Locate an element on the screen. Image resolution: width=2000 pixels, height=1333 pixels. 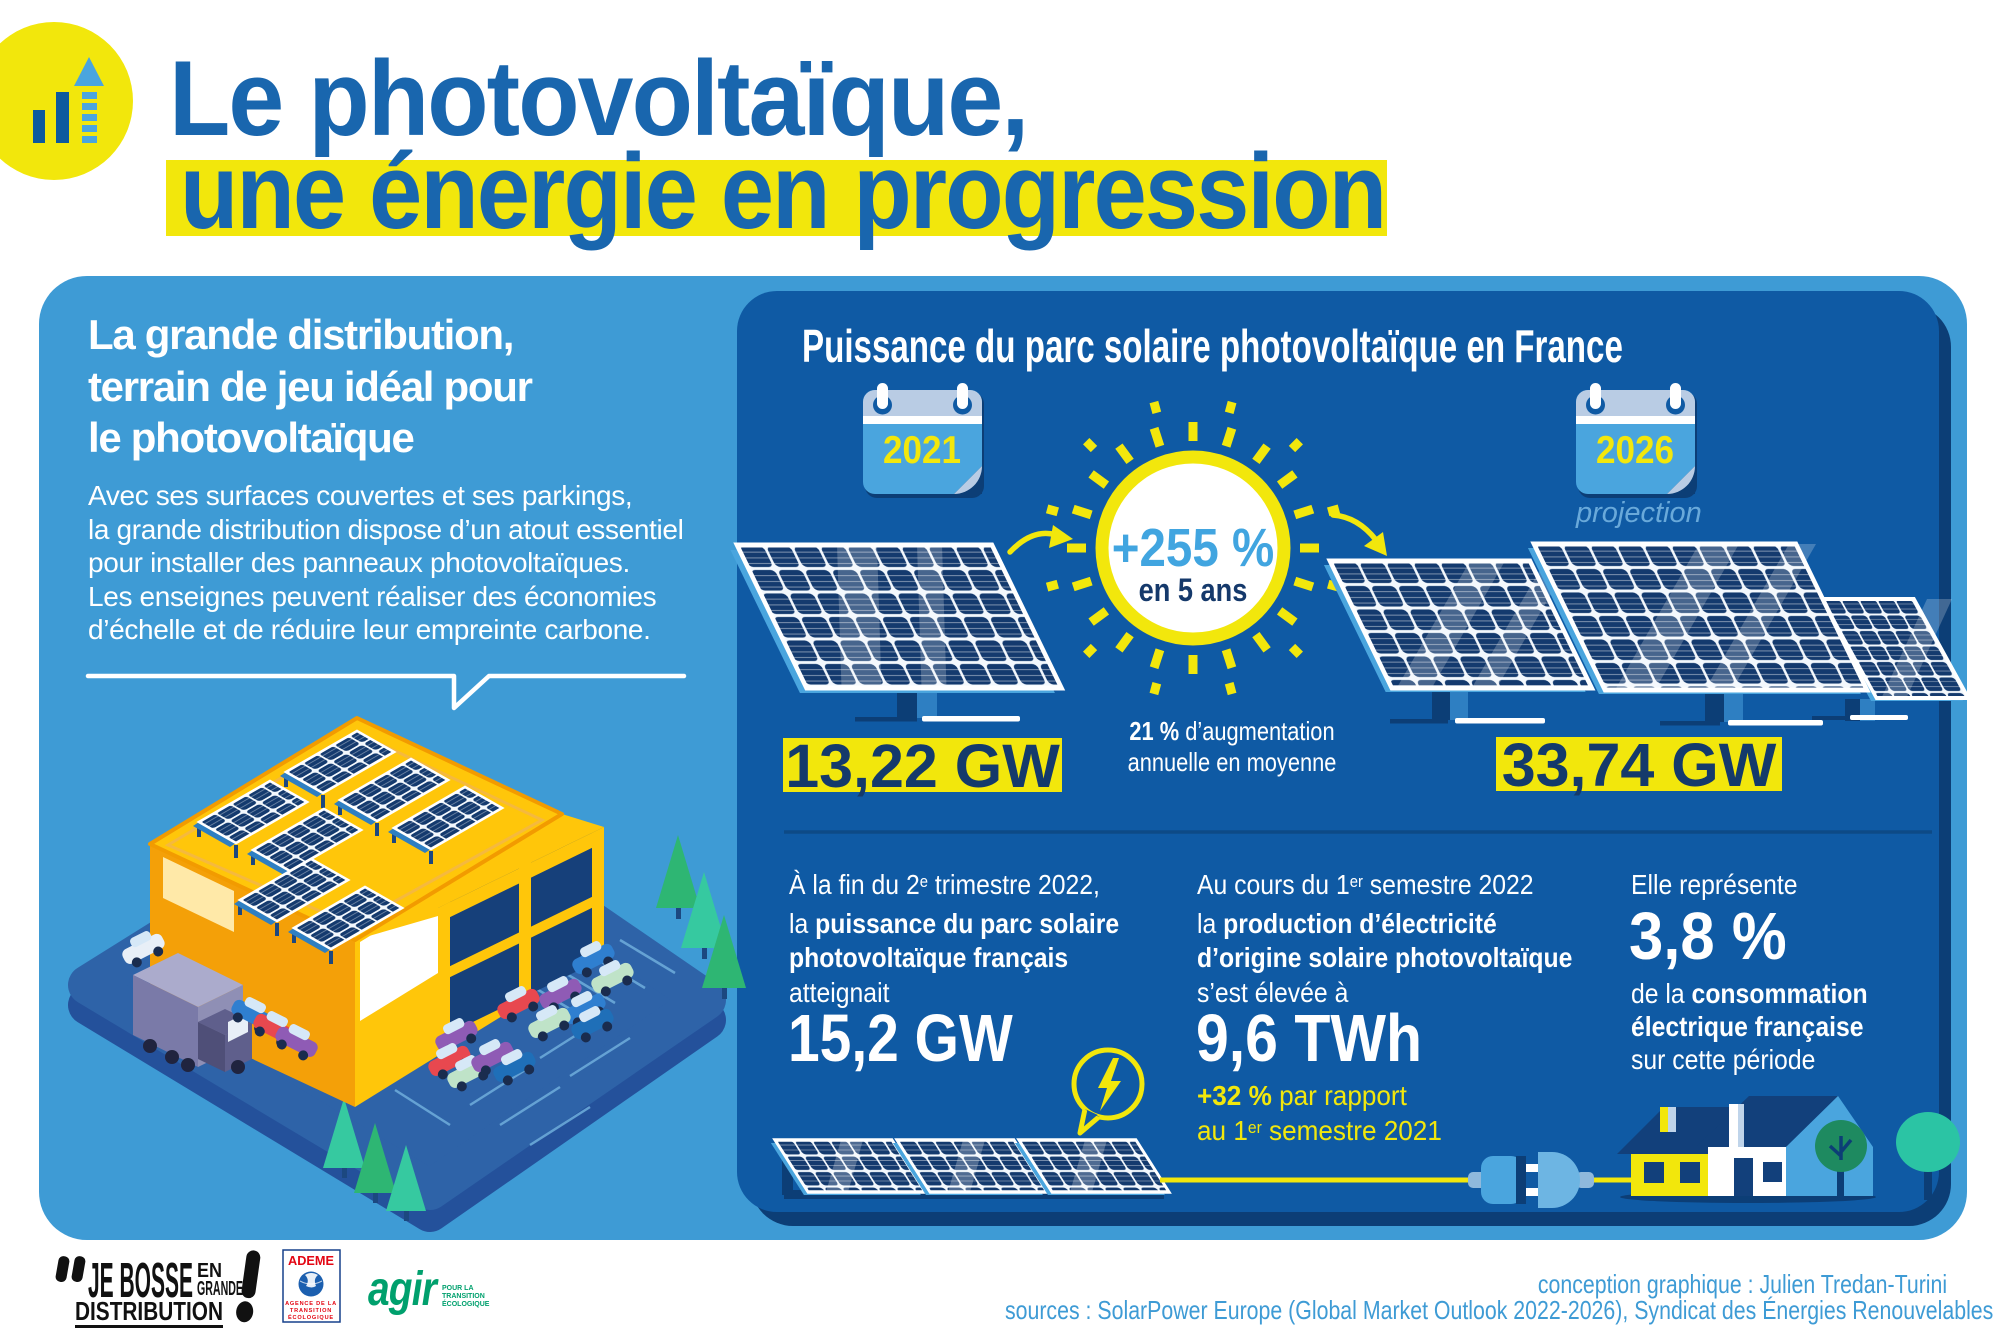
svg-text: POUR LA is located at coordinates (458, 1288).